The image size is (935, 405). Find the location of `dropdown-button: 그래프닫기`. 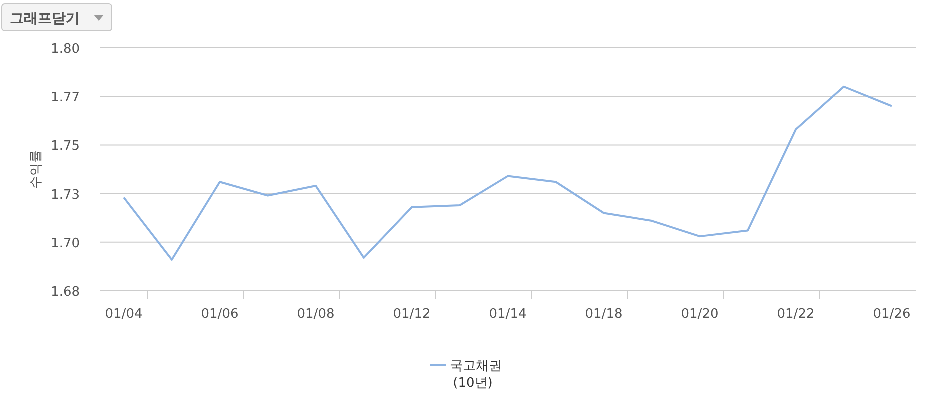

dropdown-button: 그래프닫기 is located at coordinates (57, 18).